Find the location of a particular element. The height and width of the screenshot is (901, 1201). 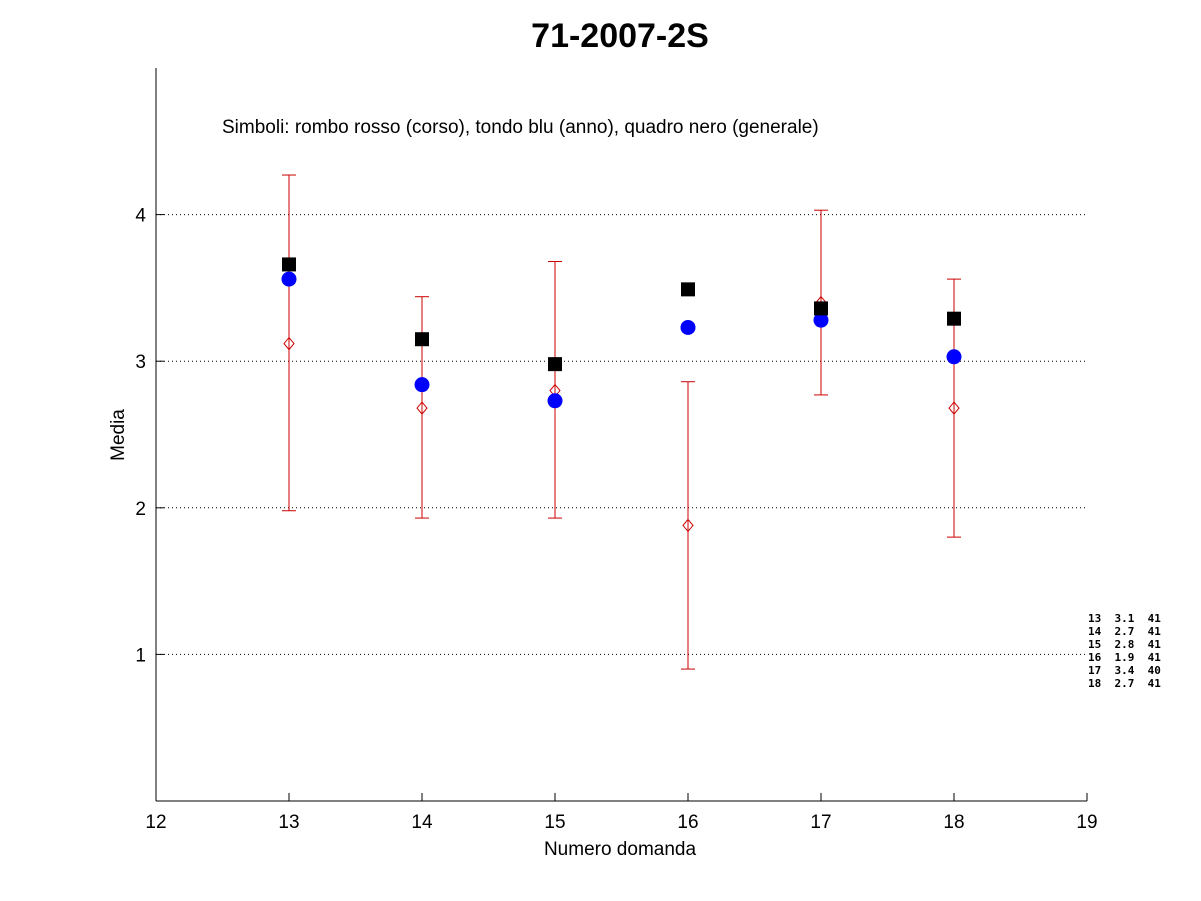

chart-title: 71-2007-2S is located at coordinates (620, 36).